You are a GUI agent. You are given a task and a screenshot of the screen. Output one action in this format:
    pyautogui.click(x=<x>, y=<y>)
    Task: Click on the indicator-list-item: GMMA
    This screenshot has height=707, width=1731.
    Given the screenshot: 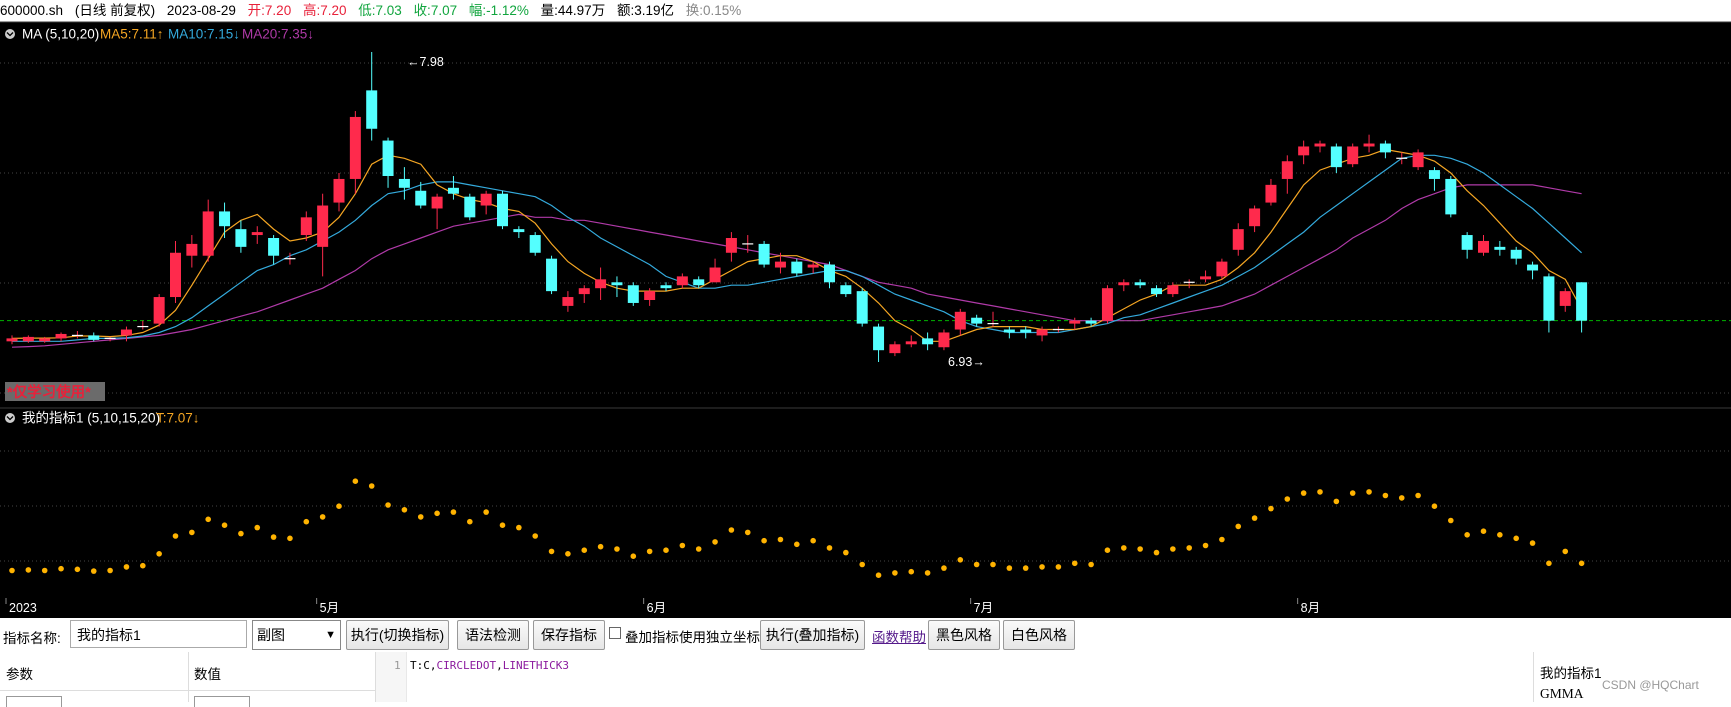 What is the action you would take?
    pyautogui.click(x=1562, y=693)
    